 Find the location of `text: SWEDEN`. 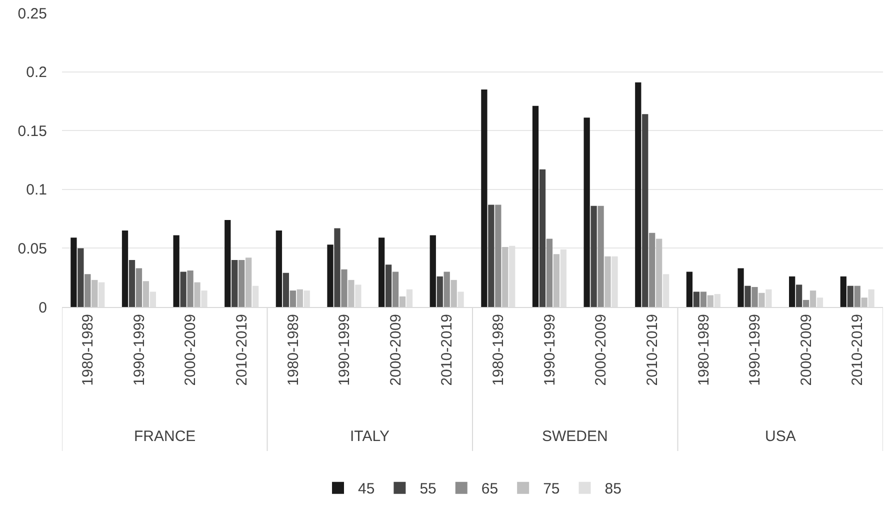

text: SWEDEN is located at coordinates (575, 436).